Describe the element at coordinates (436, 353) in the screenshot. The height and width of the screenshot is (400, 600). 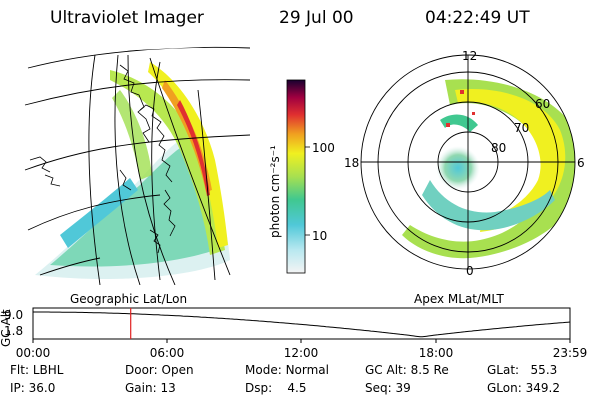
I see `altitude-xtick-1800: 18:00` at that location.